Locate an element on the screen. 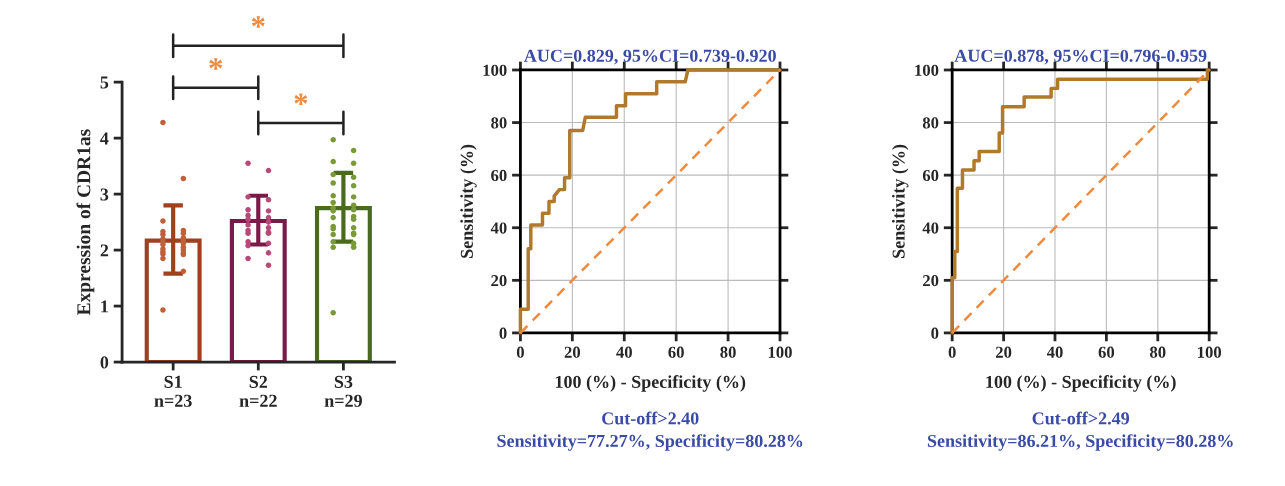 This screenshot has width=1285, height=486. x-tick-label: S1 n=23 is located at coordinates (173, 391).